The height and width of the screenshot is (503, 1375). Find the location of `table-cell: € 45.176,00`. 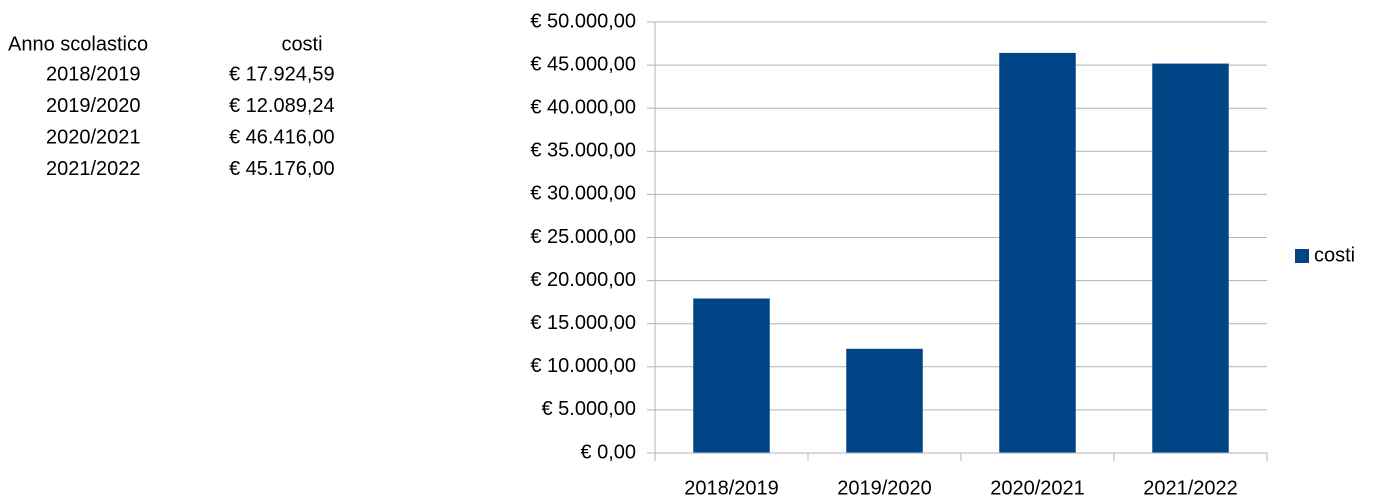

table-cell: € 45.176,00 is located at coordinates (282, 169).